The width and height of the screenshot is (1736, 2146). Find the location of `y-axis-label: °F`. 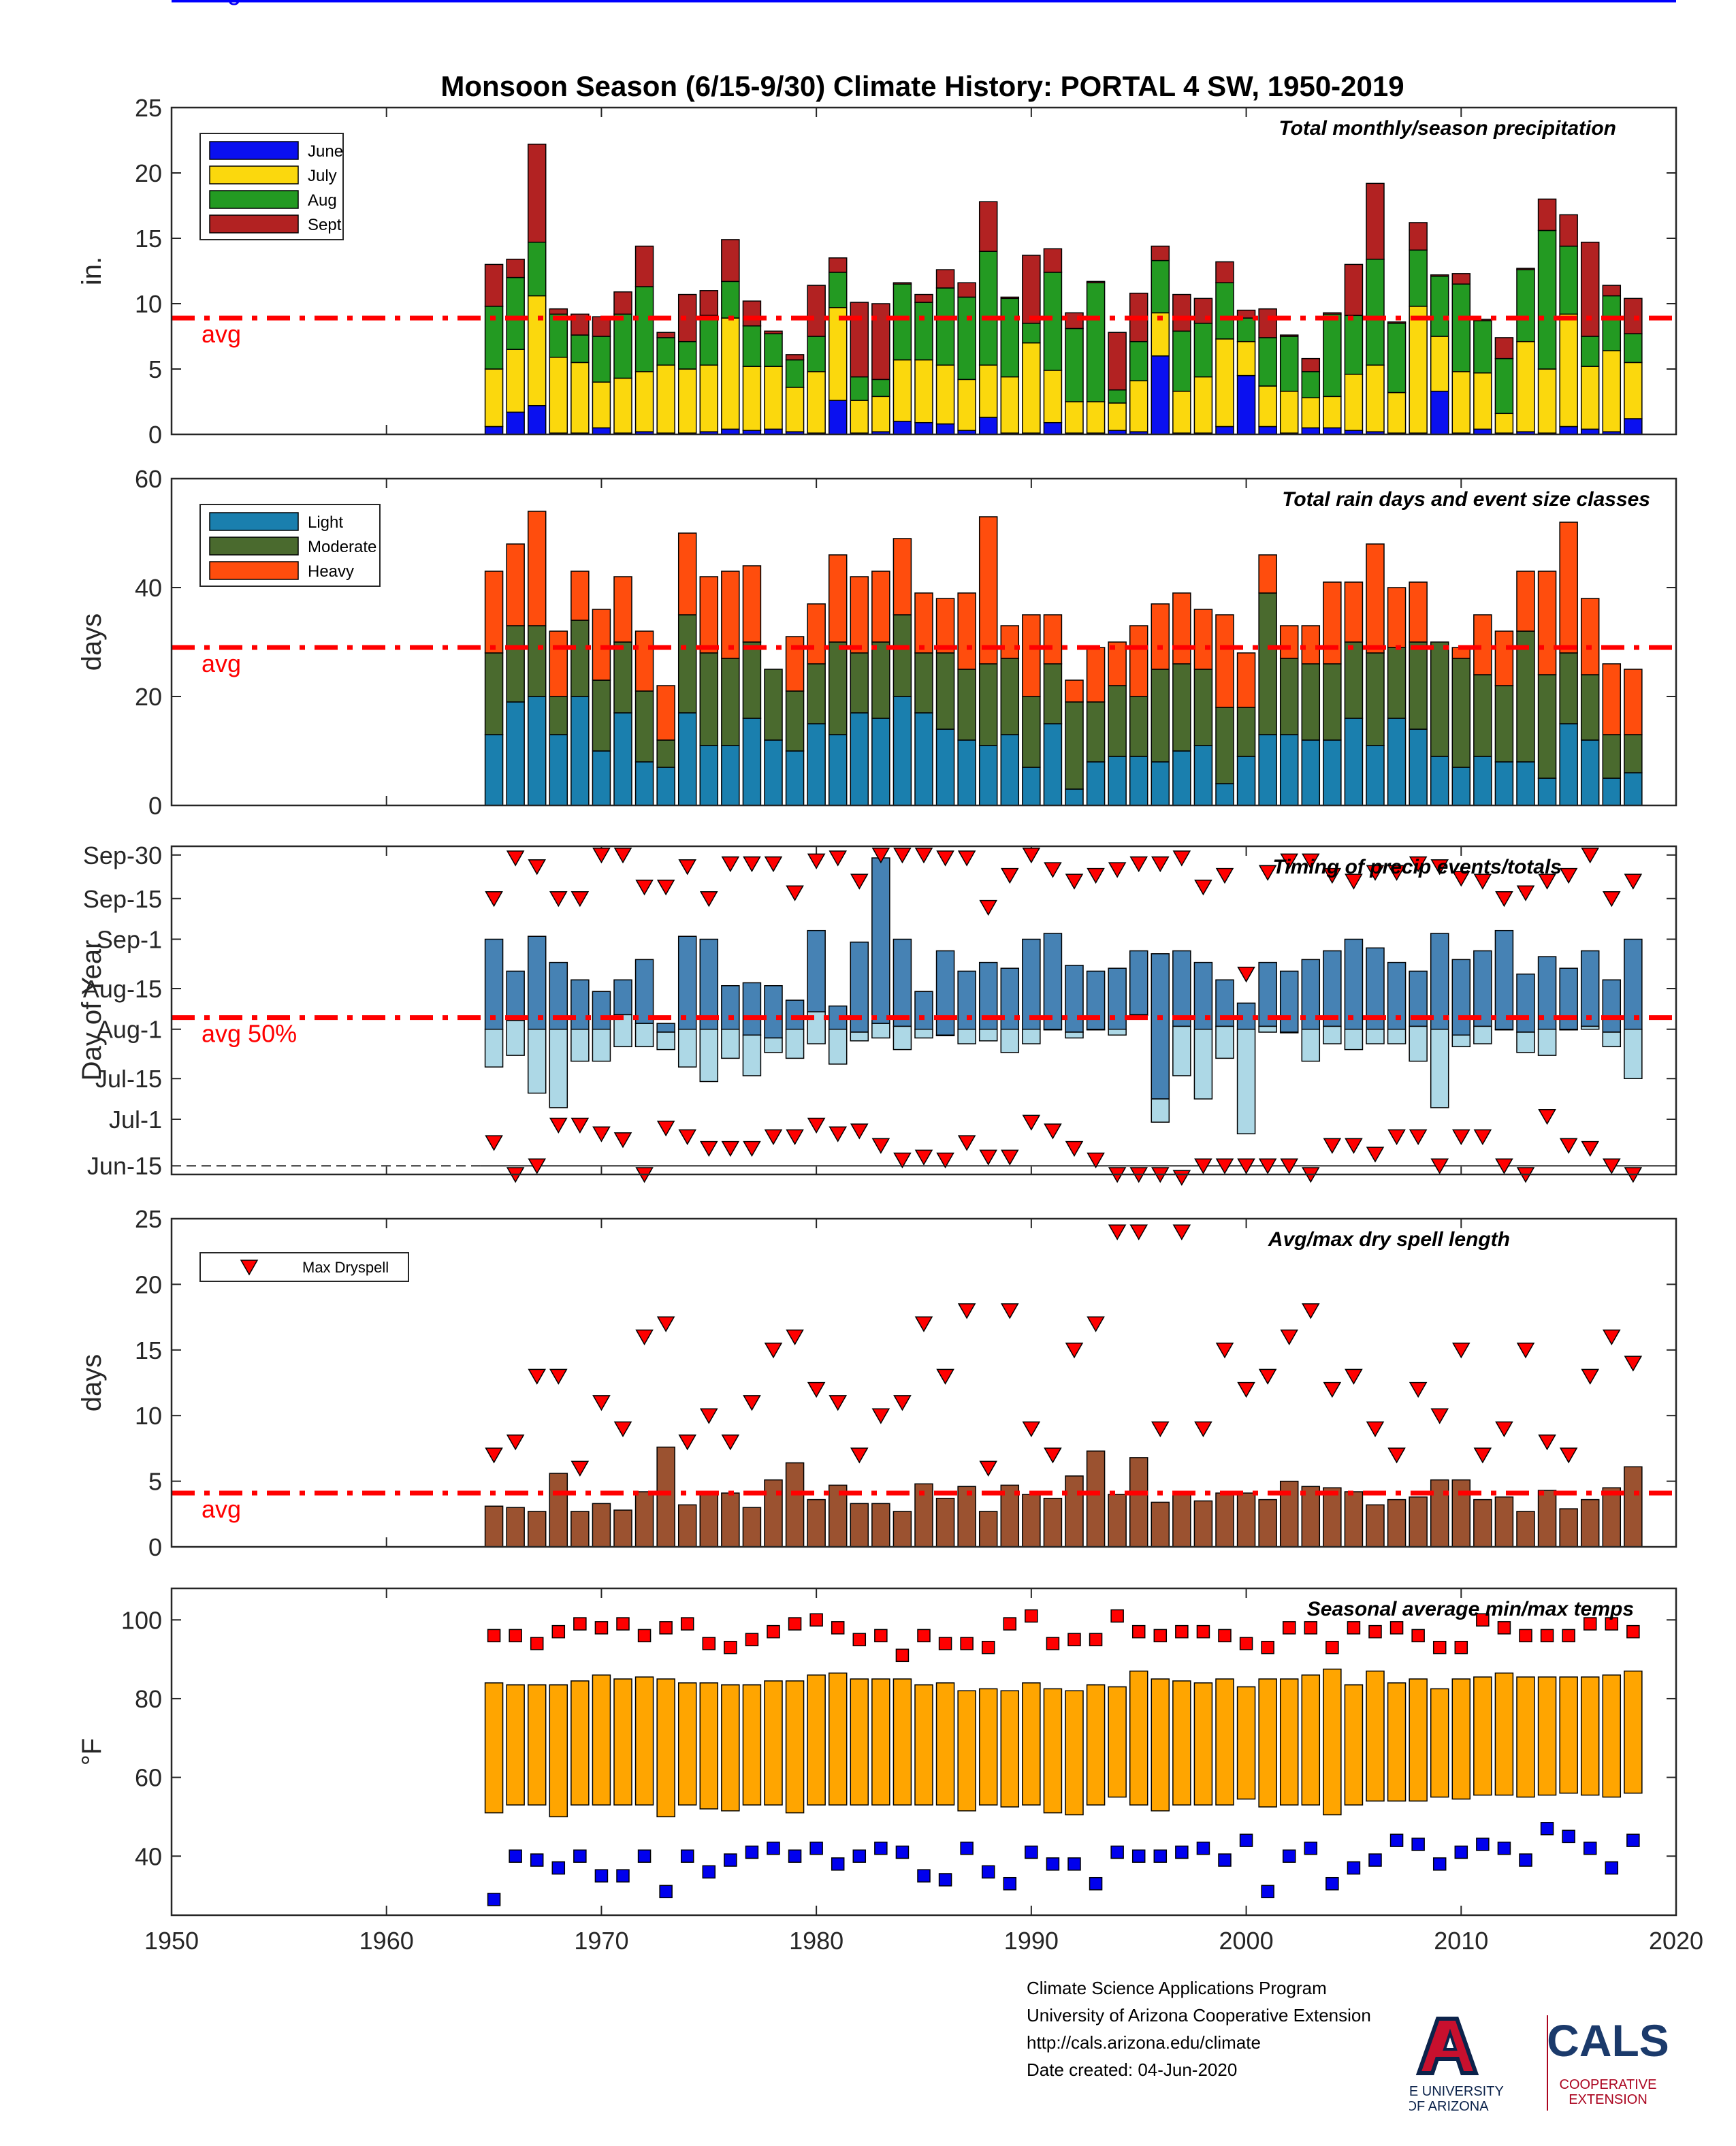

y-axis-label: °F is located at coordinates (92, 1751).